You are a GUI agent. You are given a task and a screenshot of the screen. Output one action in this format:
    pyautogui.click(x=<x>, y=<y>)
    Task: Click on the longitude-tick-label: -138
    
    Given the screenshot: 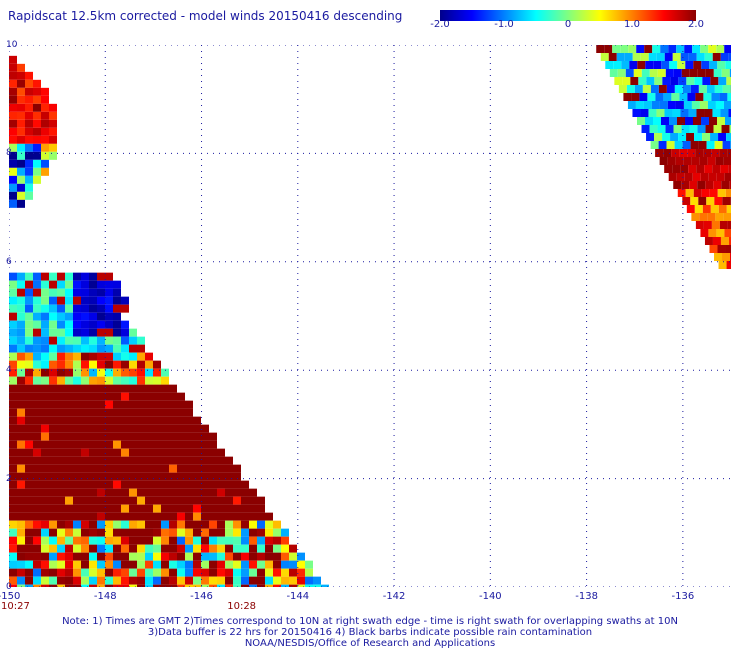 What is the action you would take?
    pyautogui.click(x=586, y=596)
    